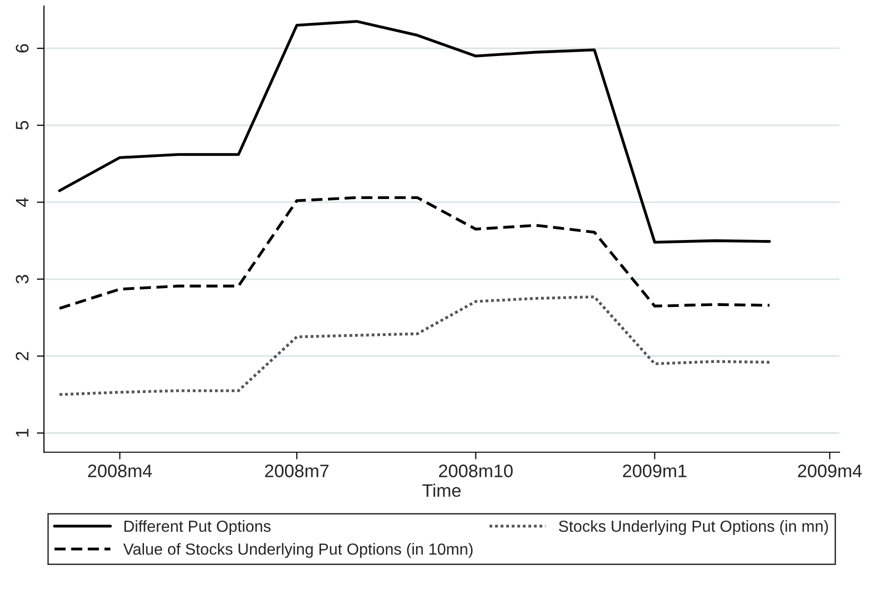 This screenshot has width=879, height=603. I want to click on legend-label: Different Put Options, so click(197, 528).